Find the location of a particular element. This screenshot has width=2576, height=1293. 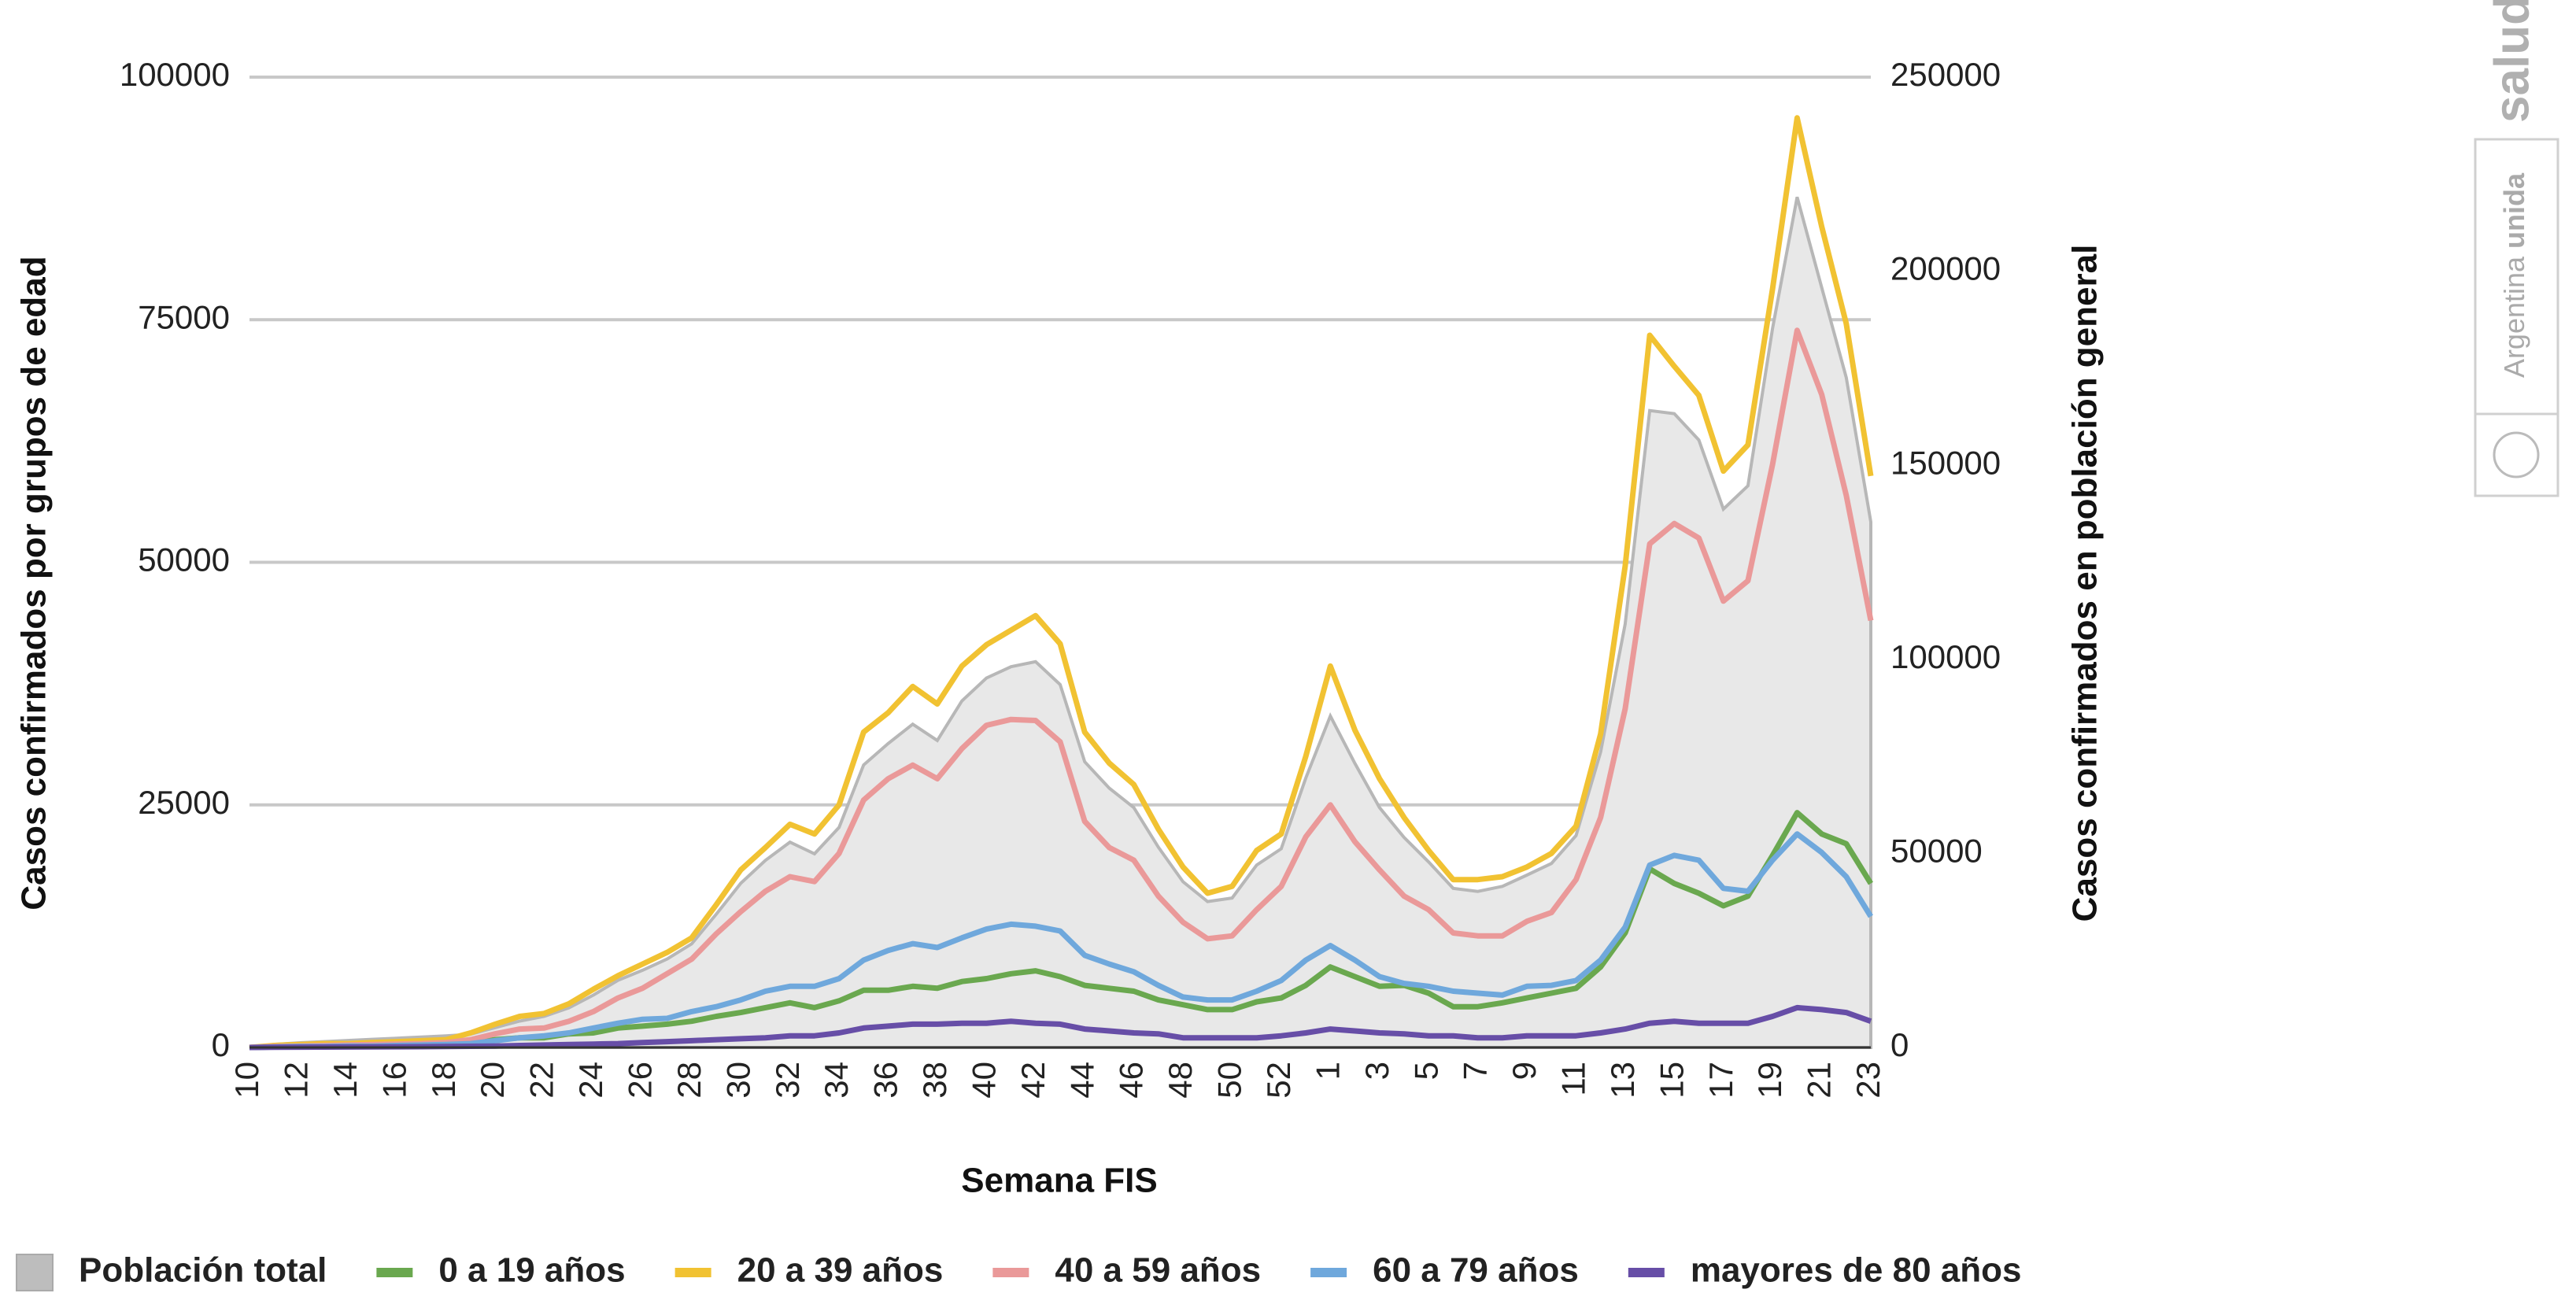

logo-emblem is located at coordinates (2516, 454).